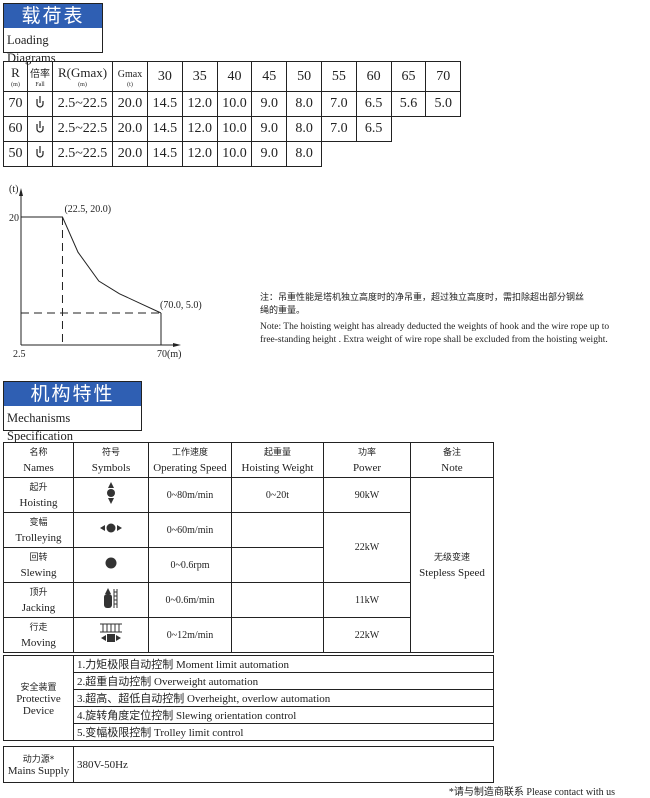 Image resolution: width=650 pixels, height=798 pixels. What do you see at coordinates (38, 600) in the screenshot?
I see `mech-name: 顶升 Jacking` at bounding box center [38, 600].